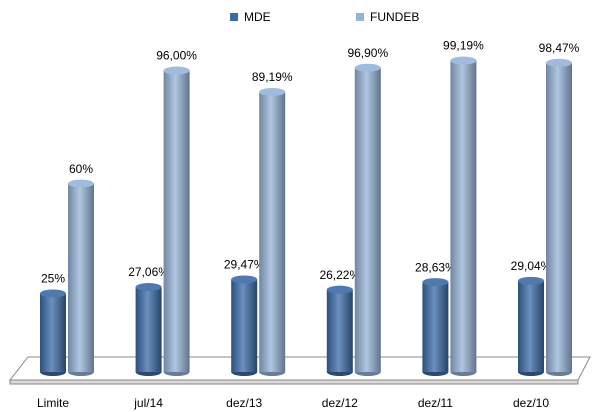 The height and width of the screenshot is (412, 595). What do you see at coordinates (244, 265) in the screenshot?
I see `value-label: 29,47%` at bounding box center [244, 265].